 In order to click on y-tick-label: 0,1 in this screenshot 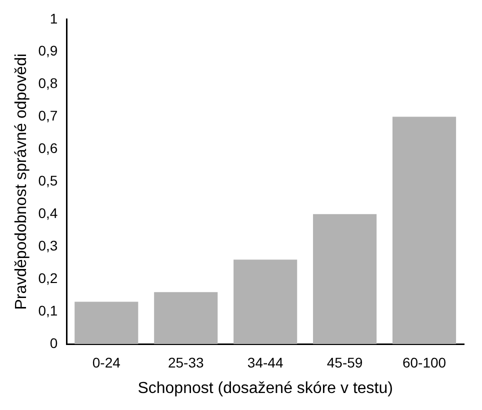, I will do `click(48, 310)`.